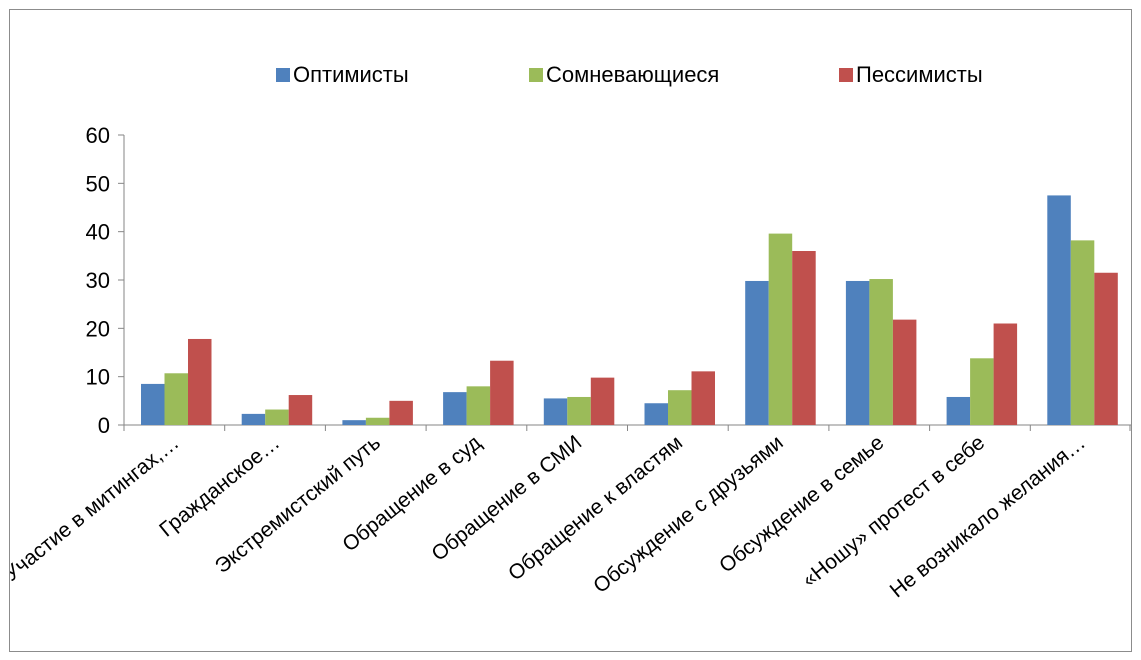 This screenshot has width=1141, height=660. What do you see at coordinates (98, 377) in the screenshot?
I see `y-tick-label: 10` at bounding box center [98, 377].